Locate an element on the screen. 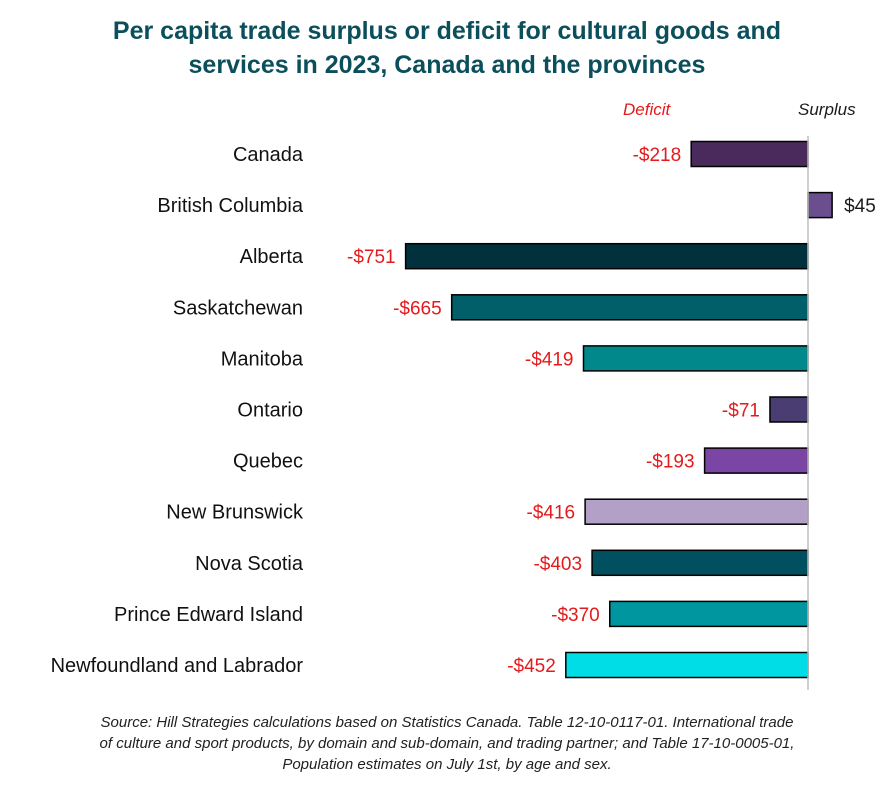 The width and height of the screenshot is (894, 797). data-label: $45 is located at coordinates (860, 206).